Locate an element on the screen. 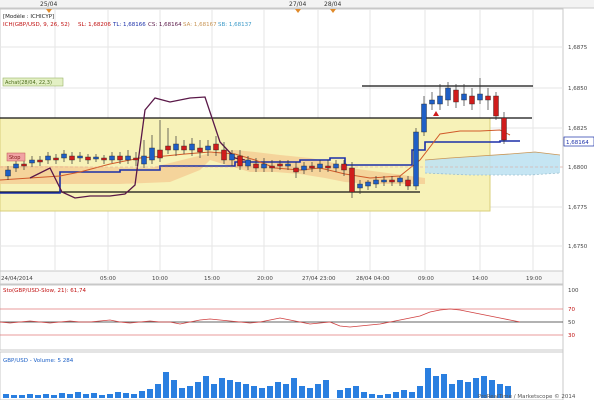 This screenshot has height=400, width=594. header-sa: SA: 1,68167 is located at coordinates (200, 25).